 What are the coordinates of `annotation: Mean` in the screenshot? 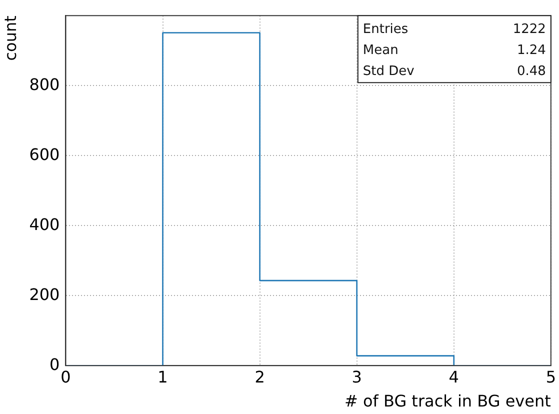 It's located at (380, 50).